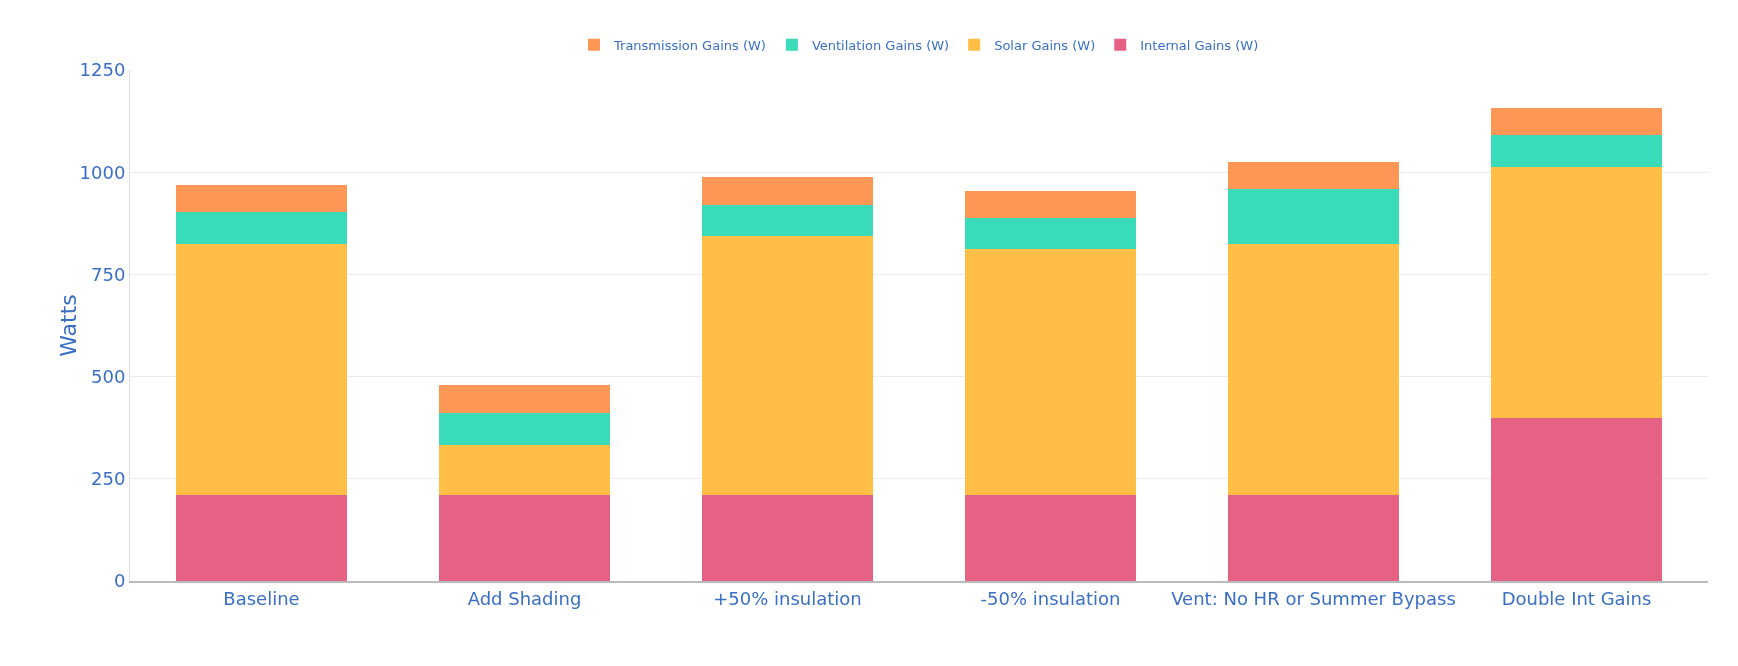 This screenshot has width=1738, height=666. What do you see at coordinates (689, 45) in the screenshot?
I see `legend-label: Transmission Gains (W)` at bounding box center [689, 45].